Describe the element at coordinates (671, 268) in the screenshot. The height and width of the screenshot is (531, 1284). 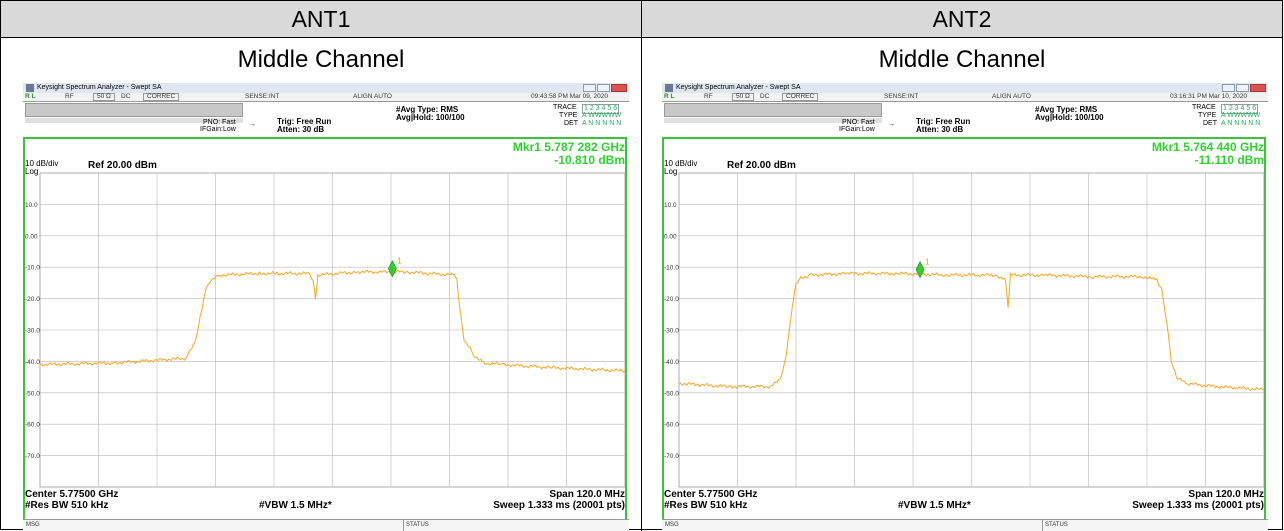
I see `y-tick-label: -10.0` at that location.